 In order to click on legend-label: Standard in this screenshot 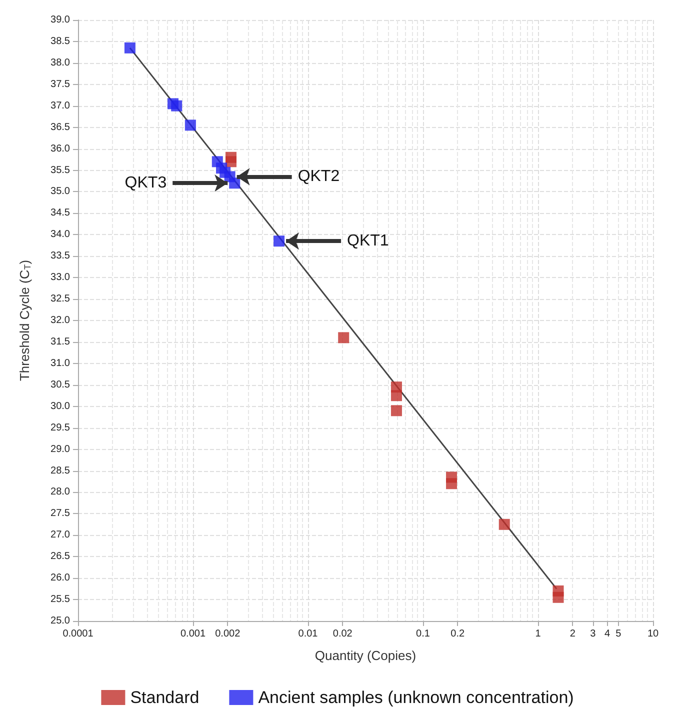, I will do `click(165, 697)`.